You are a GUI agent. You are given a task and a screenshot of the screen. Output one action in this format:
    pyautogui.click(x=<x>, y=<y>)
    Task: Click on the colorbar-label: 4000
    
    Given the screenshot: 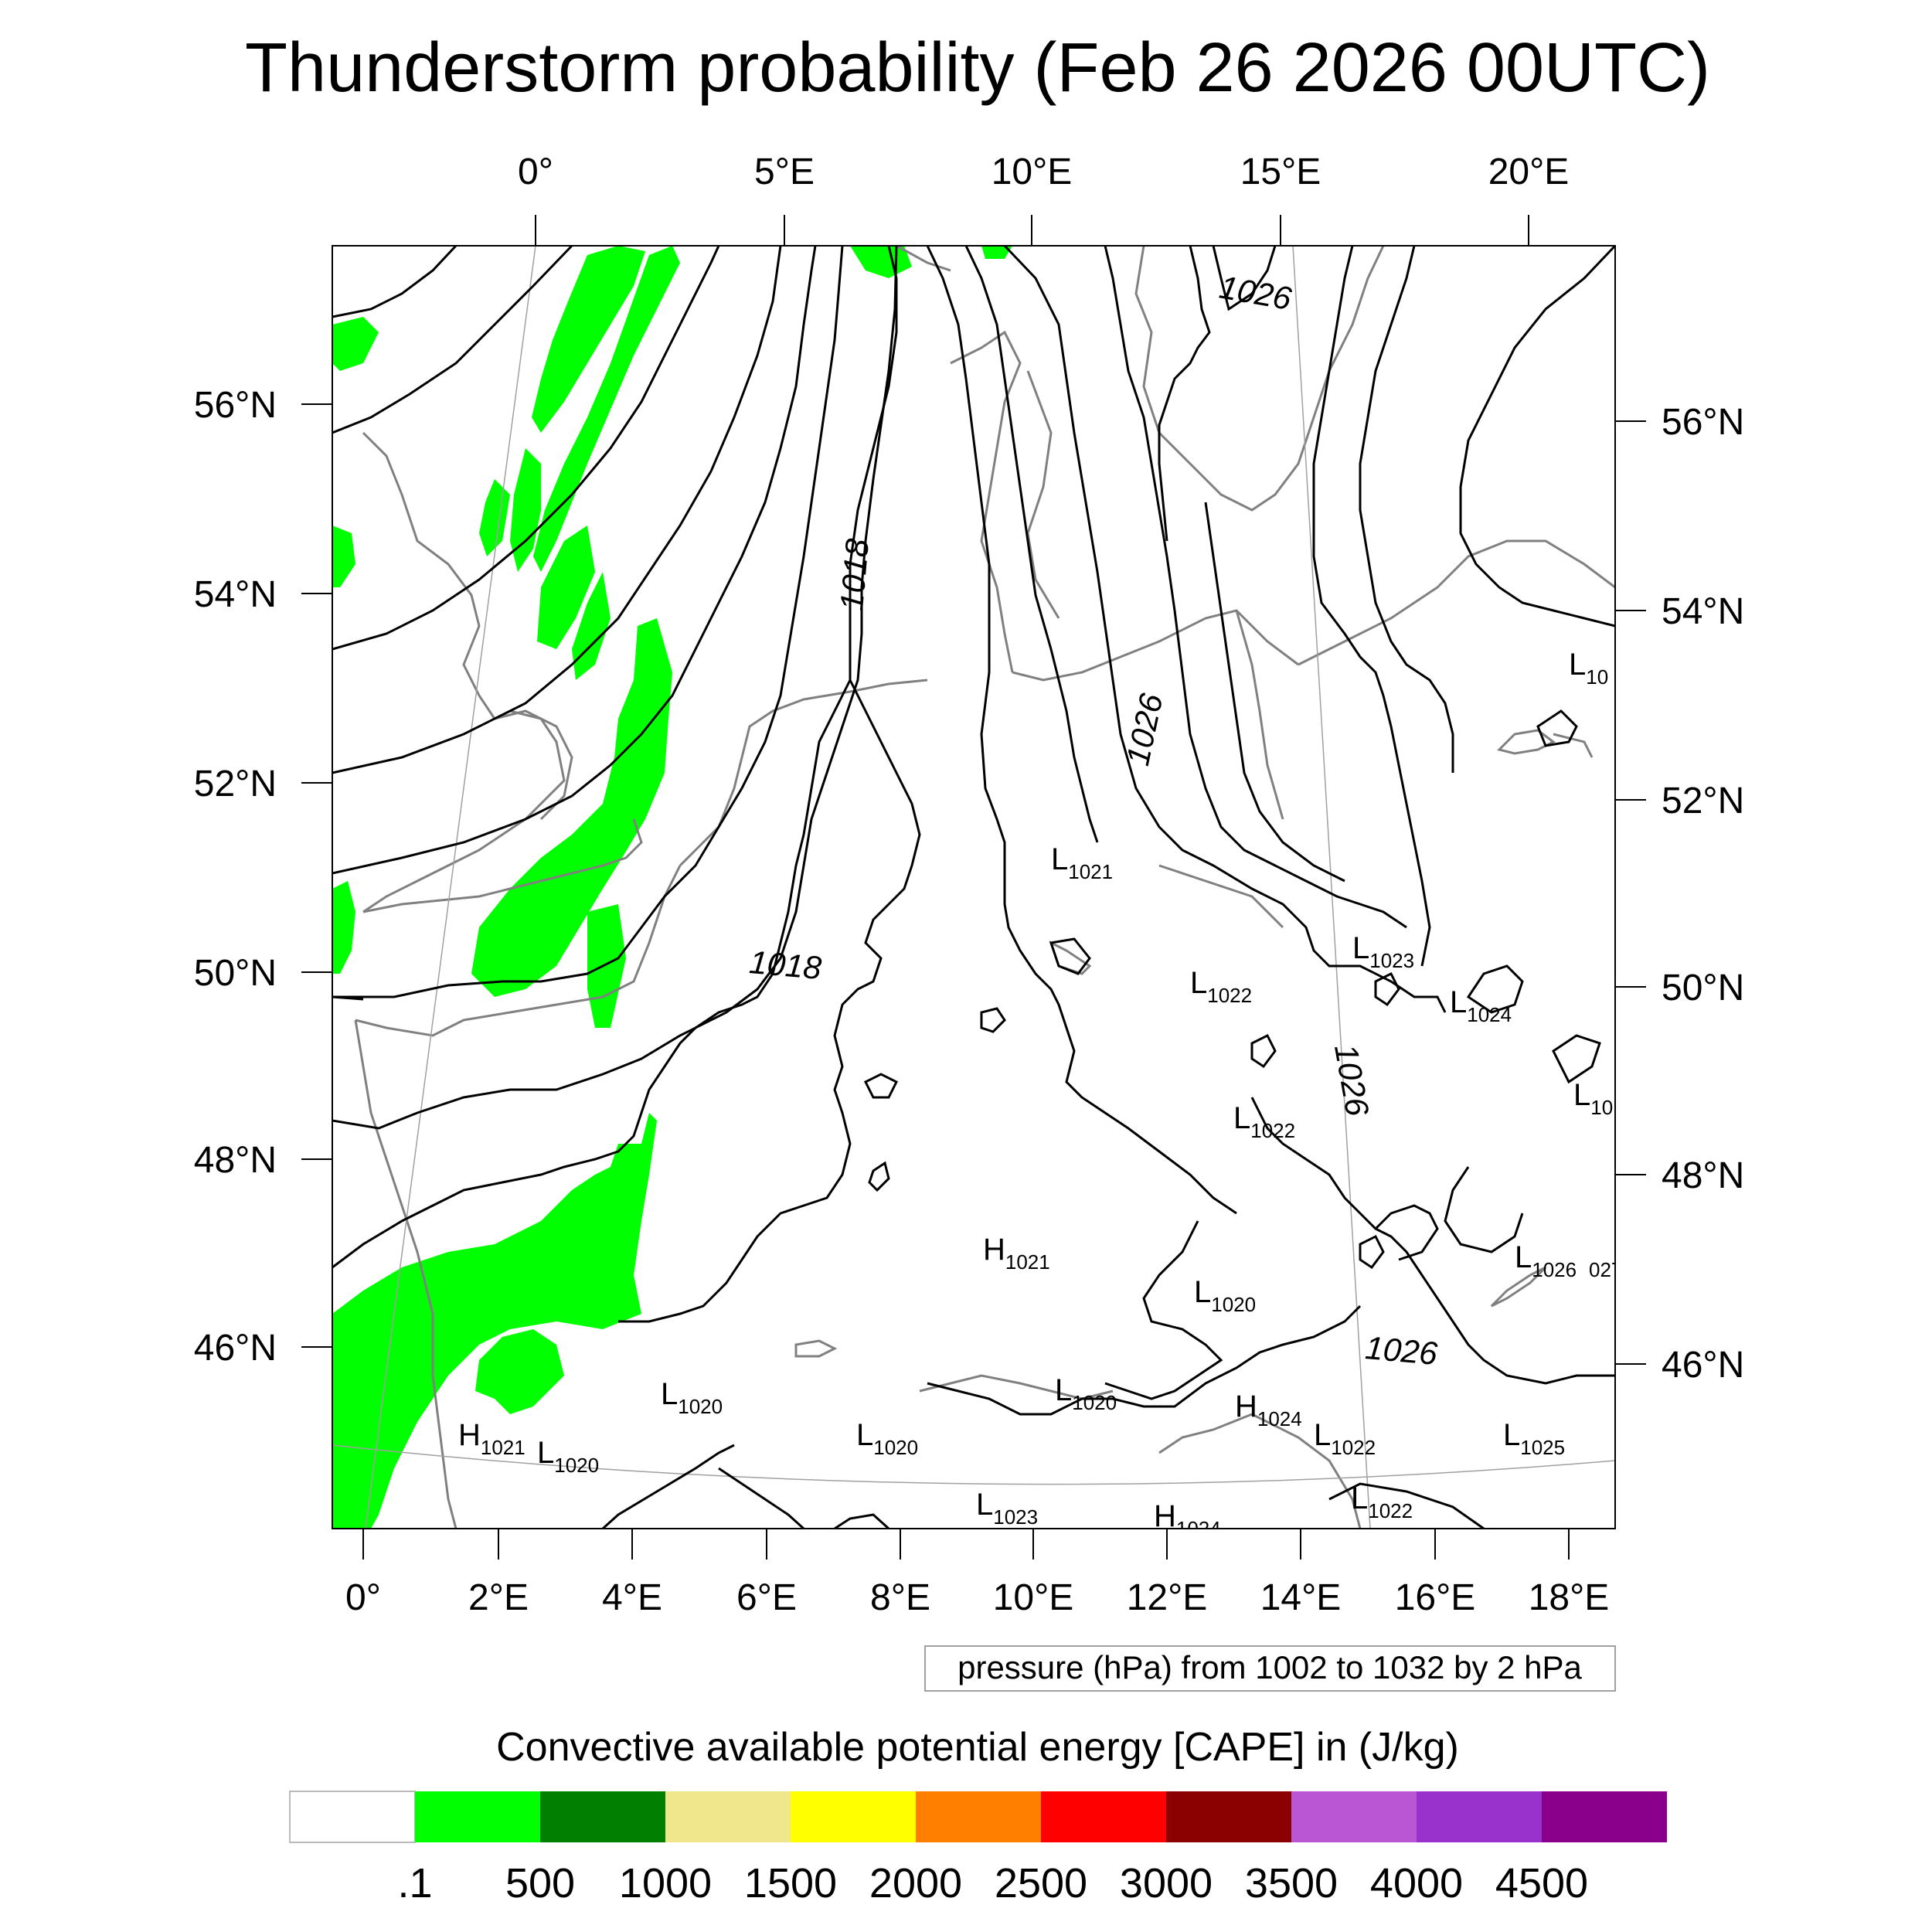 What is the action you would take?
    pyautogui.click(x=1417, y=1883)
    